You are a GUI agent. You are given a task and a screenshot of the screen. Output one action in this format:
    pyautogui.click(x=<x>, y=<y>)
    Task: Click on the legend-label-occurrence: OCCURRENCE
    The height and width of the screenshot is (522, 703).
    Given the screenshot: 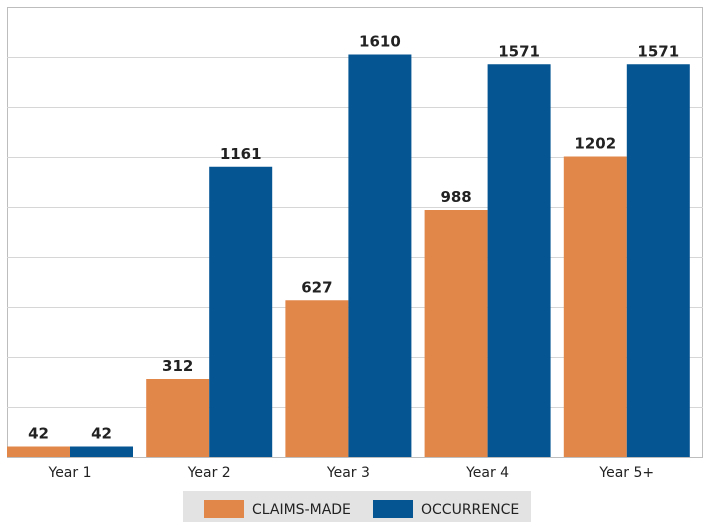 What is the action you would take?
    pyautogui.click(x=470, y=510)
    